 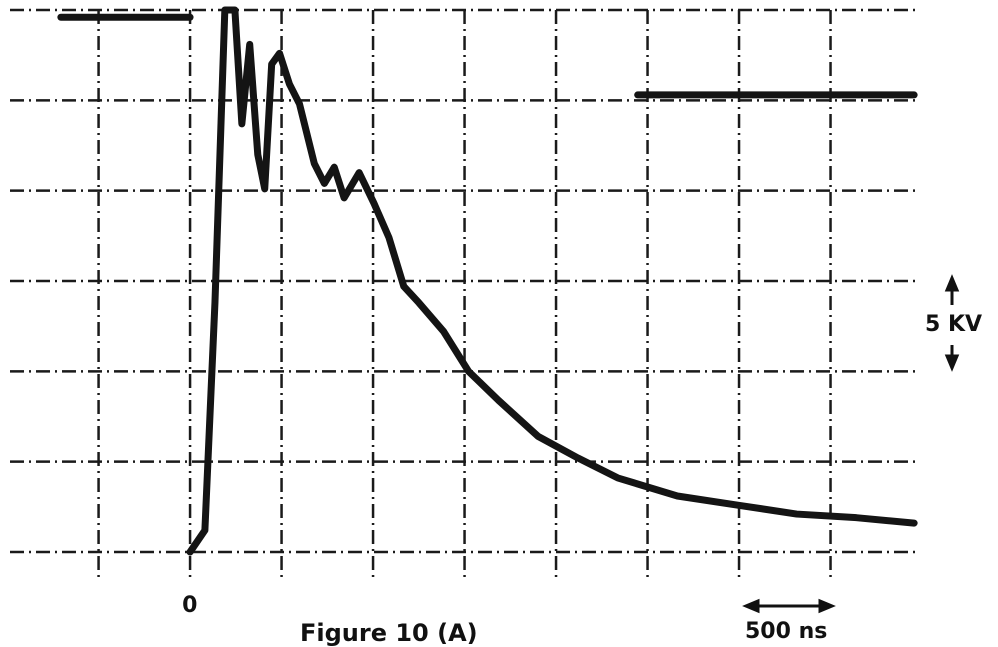 I want to click on time-label: 500 ns, so click(x=786, y=631).